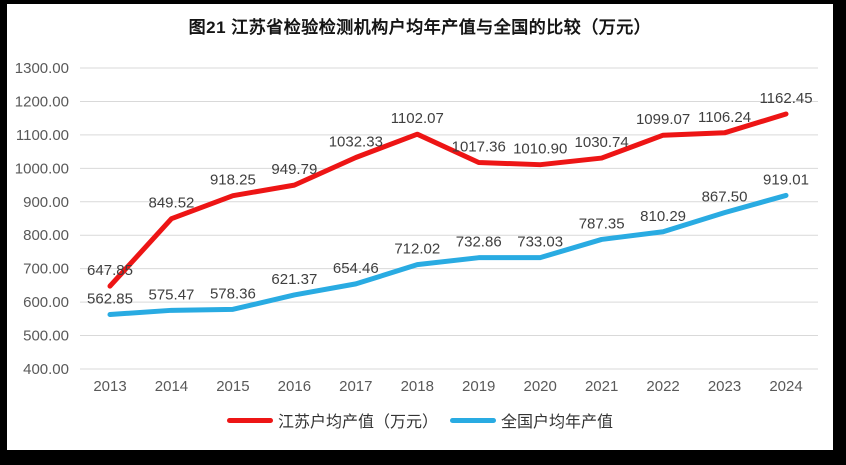  Describe the element at coordinates (601, 386) in the screenshot. I see `x-axis-tick-label: 2021` at that location.